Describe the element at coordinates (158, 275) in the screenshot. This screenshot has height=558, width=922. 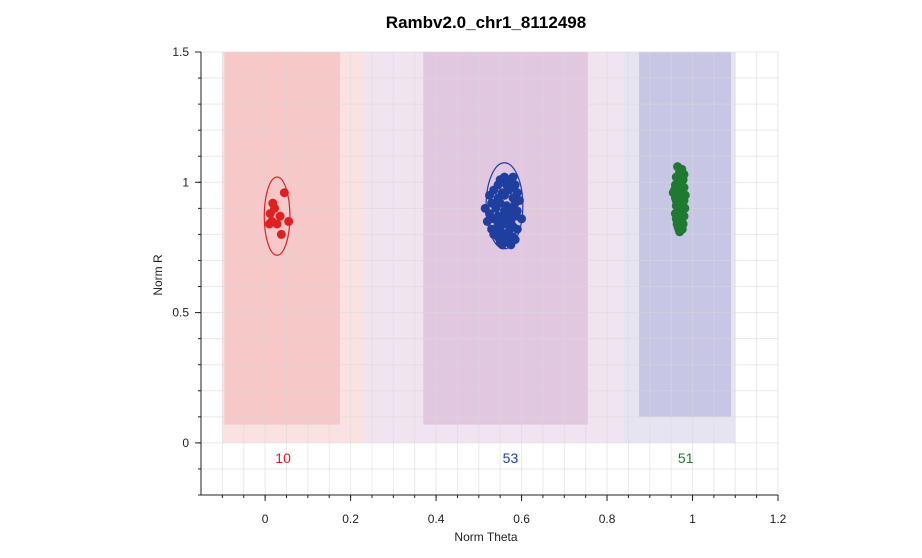
I see `y-axis-label: Norm R` at that location.